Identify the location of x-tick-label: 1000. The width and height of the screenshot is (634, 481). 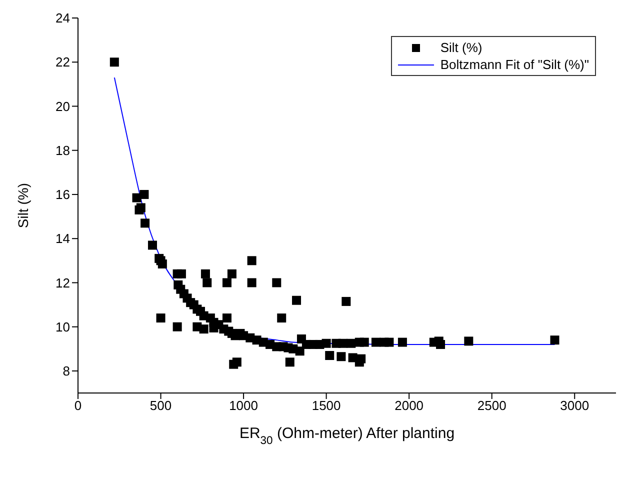
(243, 406).